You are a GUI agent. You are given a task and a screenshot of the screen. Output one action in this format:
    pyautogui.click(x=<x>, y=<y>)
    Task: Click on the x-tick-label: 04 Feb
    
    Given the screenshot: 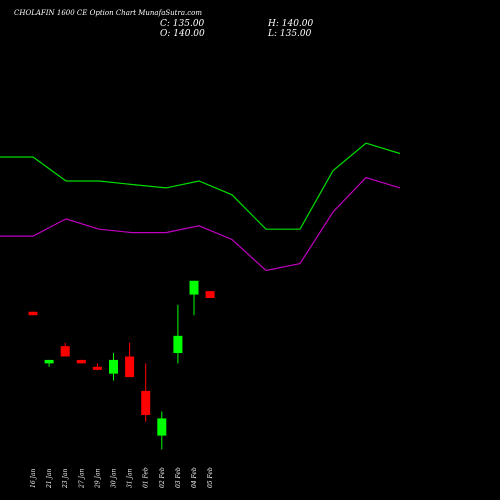 What is the action you would take?
    pyautogui.click(x=194, y=477)
    